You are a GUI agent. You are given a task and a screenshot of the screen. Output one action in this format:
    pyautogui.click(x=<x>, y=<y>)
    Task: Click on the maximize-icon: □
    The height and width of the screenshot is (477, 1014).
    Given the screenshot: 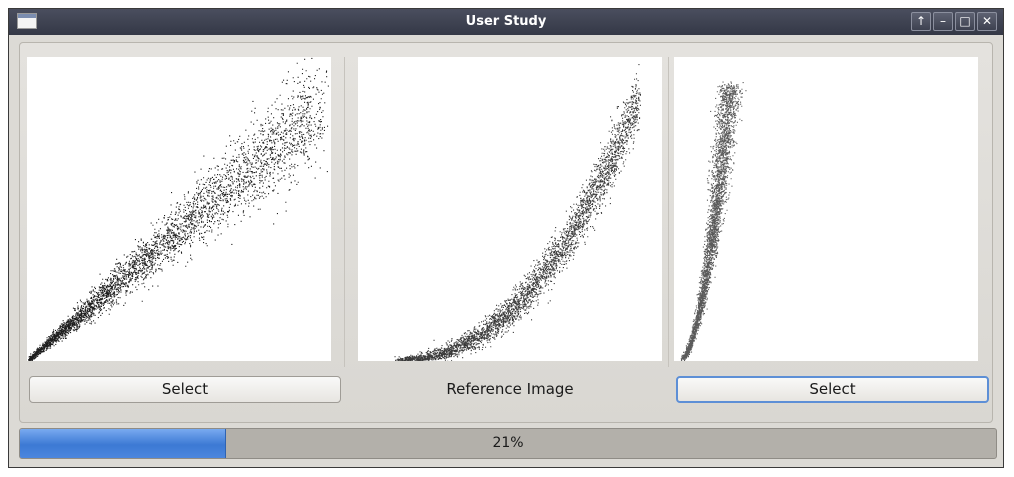 What is the action you would take?
    pyautogui.click(x=965, y=21)
    